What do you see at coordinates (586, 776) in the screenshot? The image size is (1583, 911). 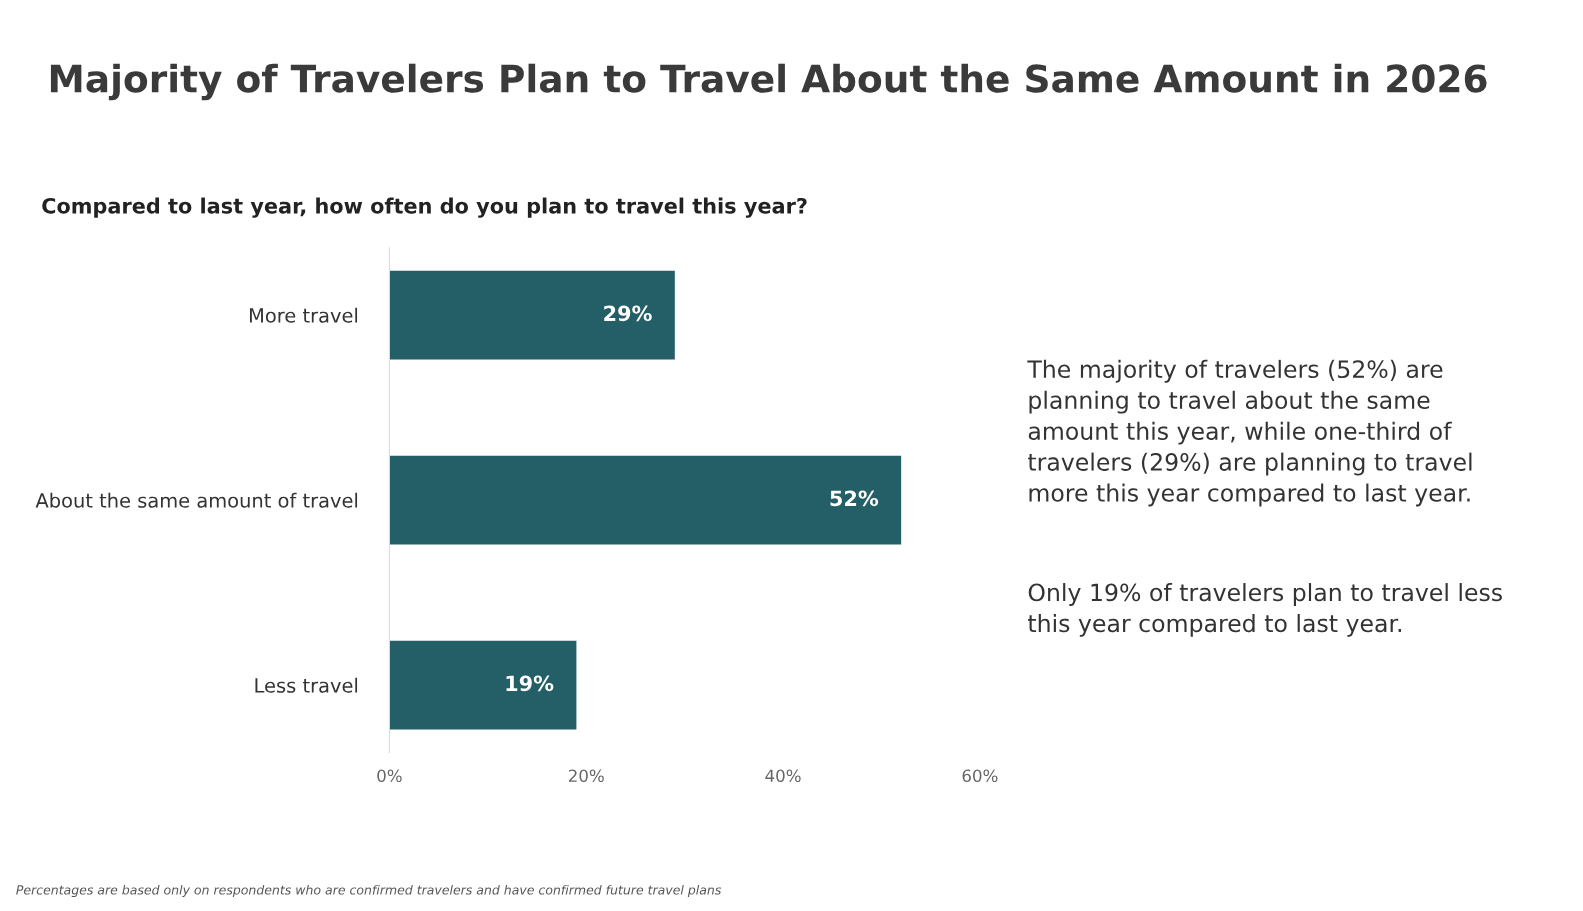 I see `x-tick-label: 20%` at bounding box center [586, 776].